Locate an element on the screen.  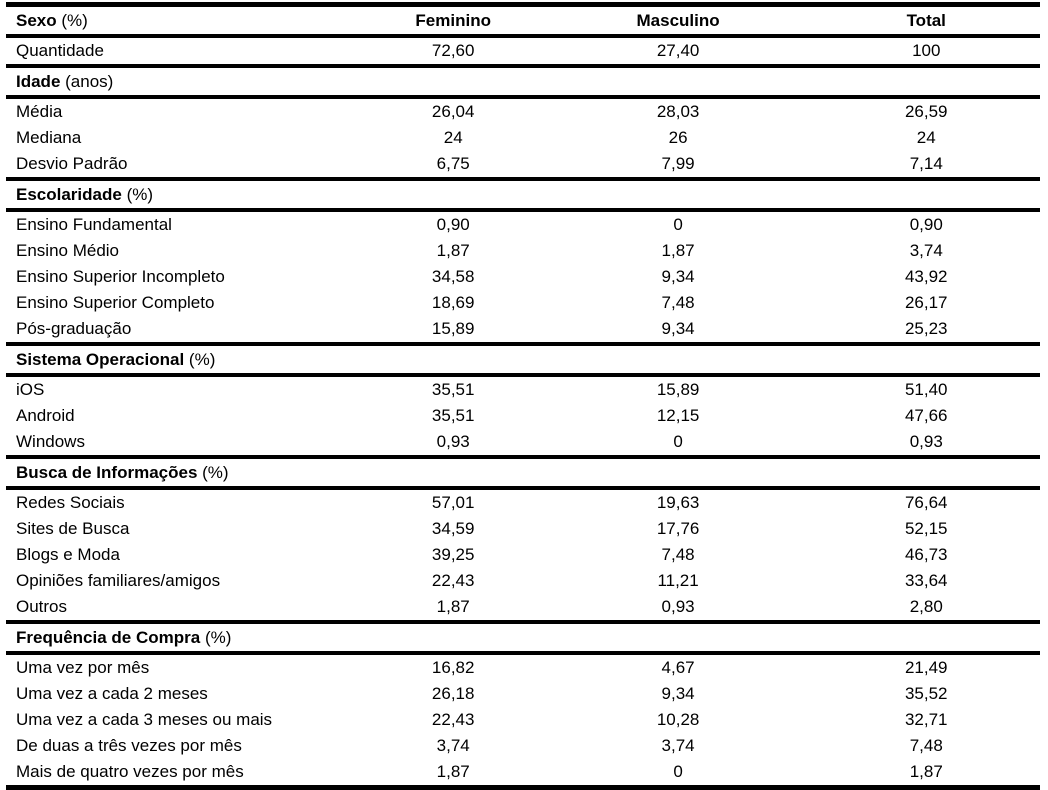
cell-value: 25,23 is located at coordinates (926, 328).